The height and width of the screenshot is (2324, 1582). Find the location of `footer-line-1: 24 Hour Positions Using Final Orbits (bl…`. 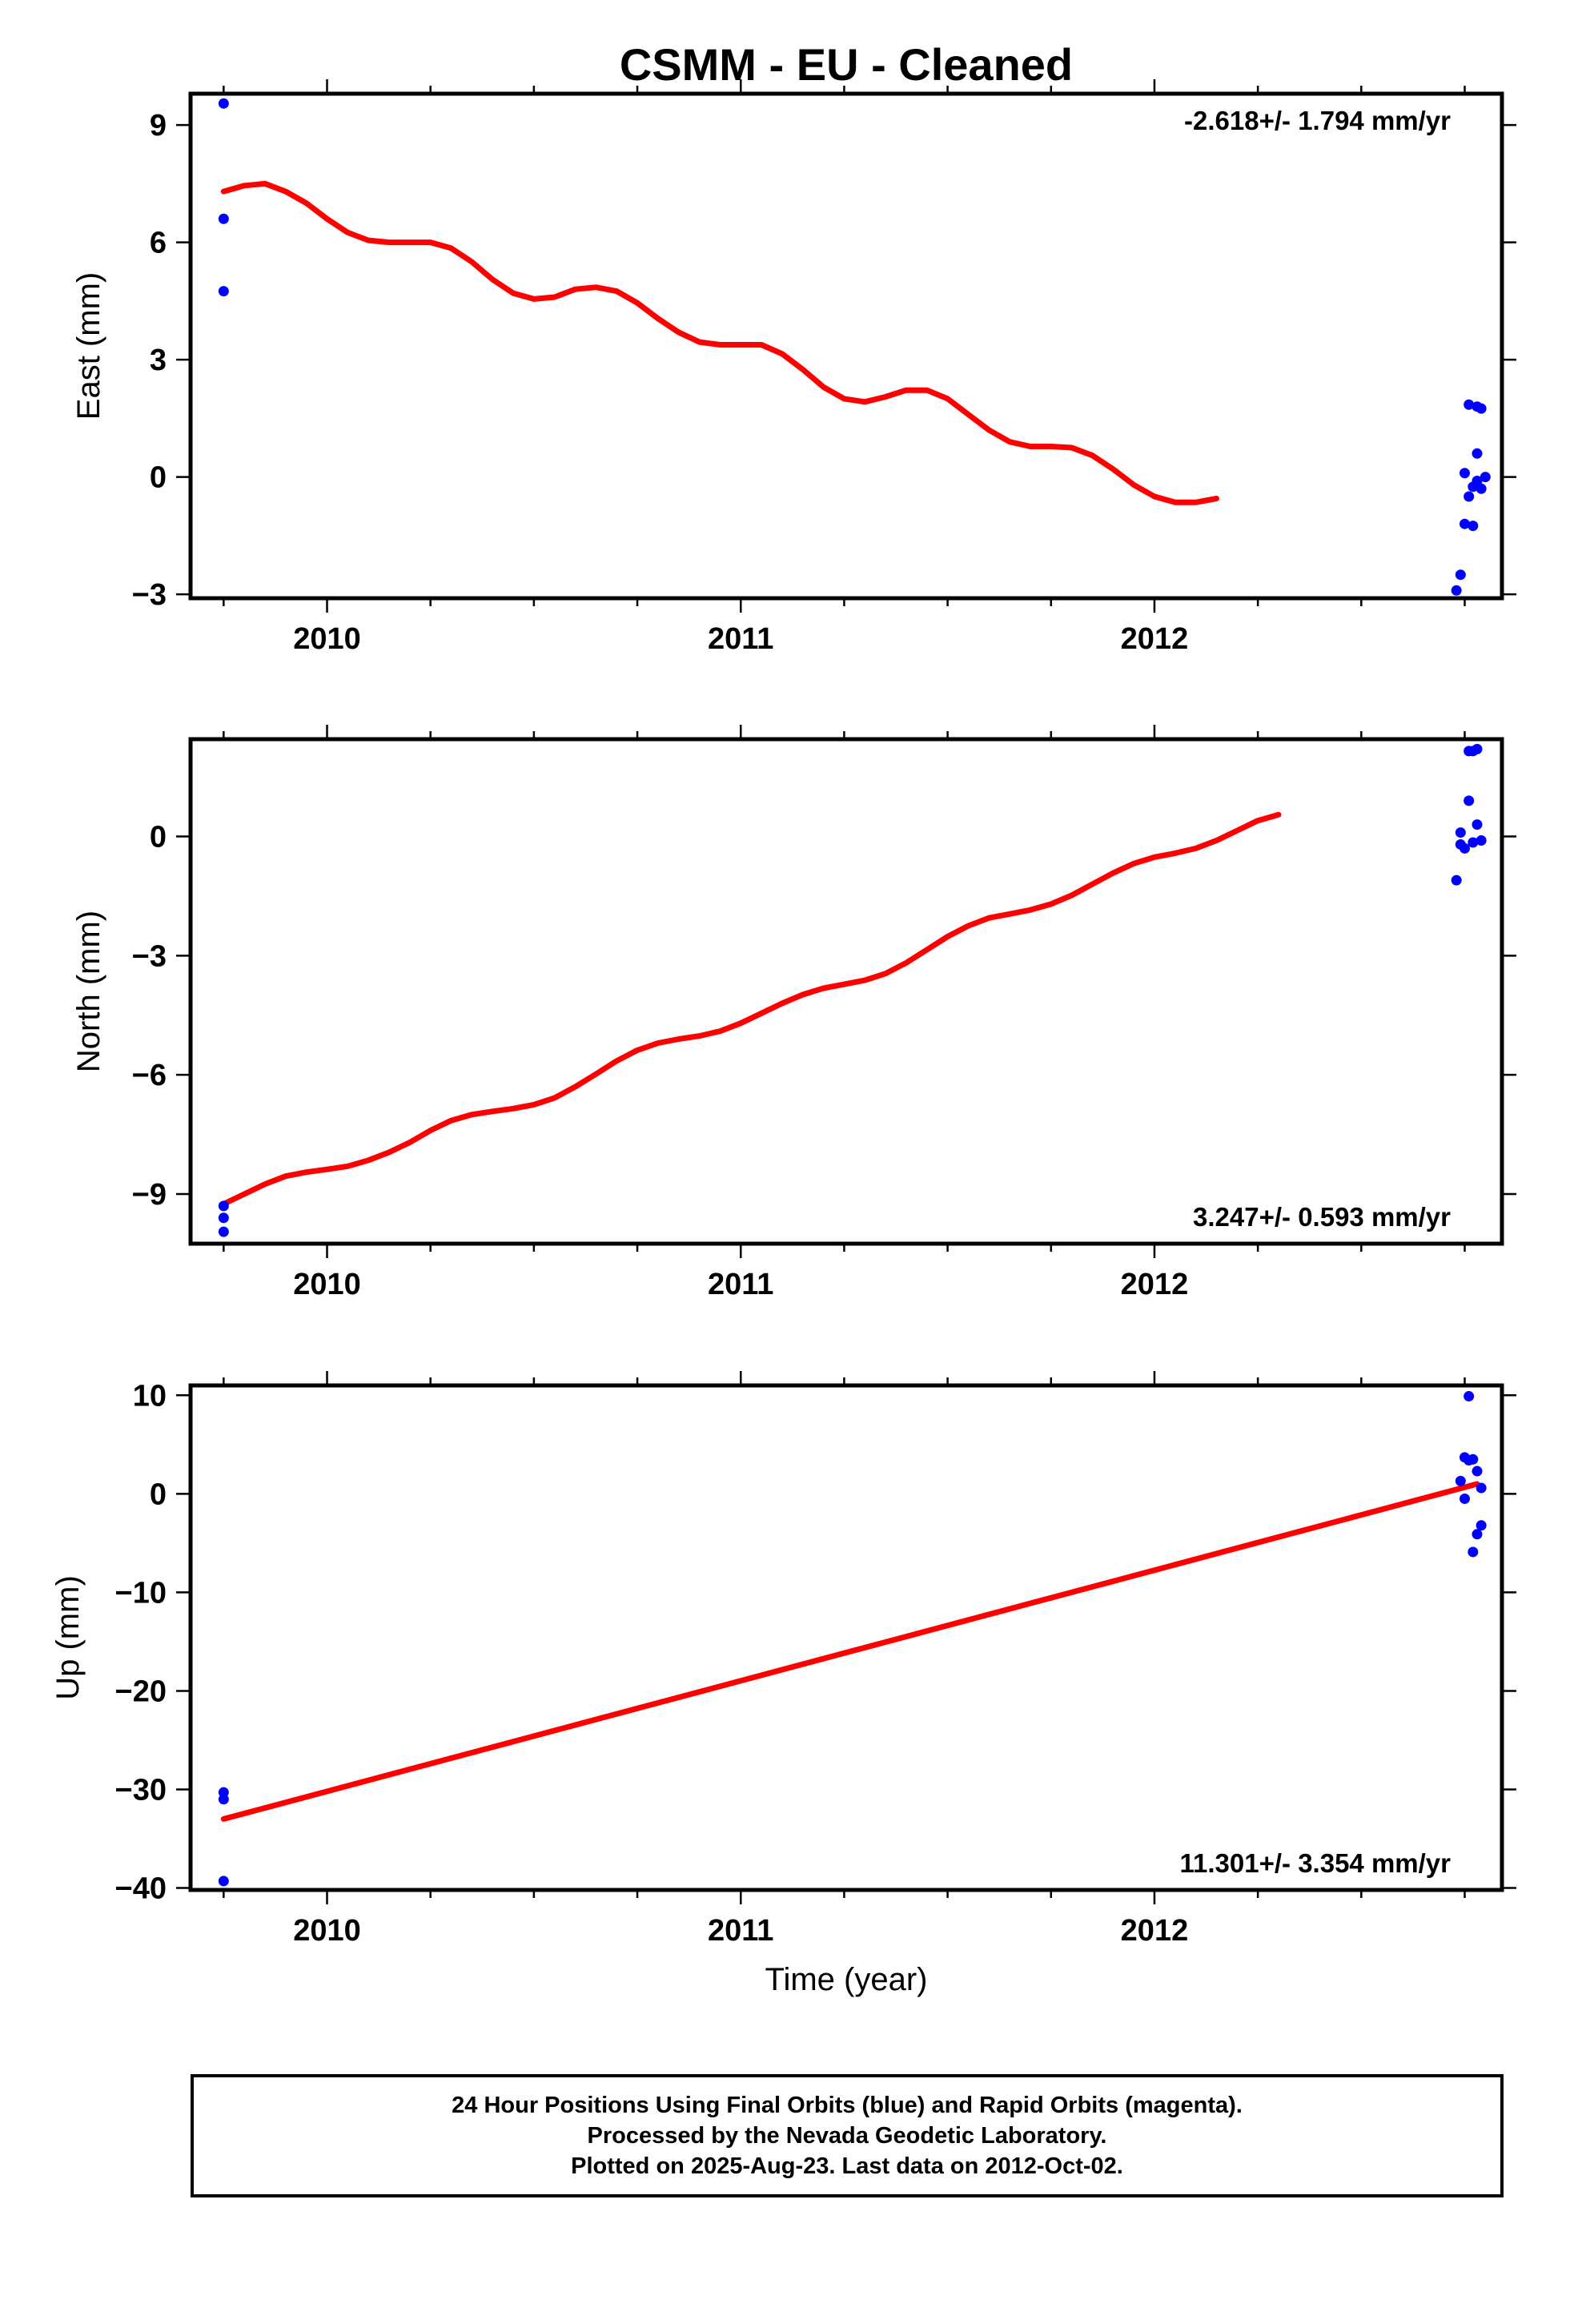

footer-line-1: 24 Hour Positions Using Final Orbits (bl… is located at coordinates (847, 2105).